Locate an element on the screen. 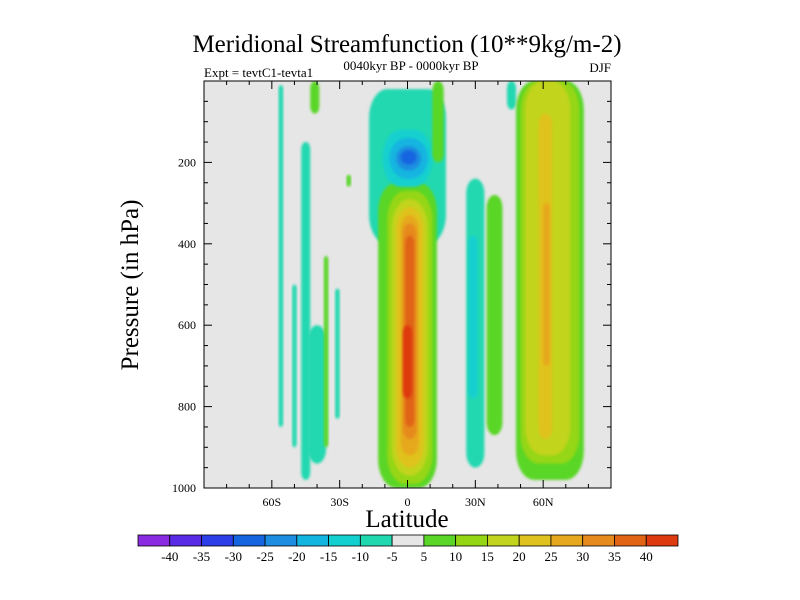 Image resolution: width=800 pixels, height=600 pixels. y-tick-label: 600 is located at coordinates (187, 325).